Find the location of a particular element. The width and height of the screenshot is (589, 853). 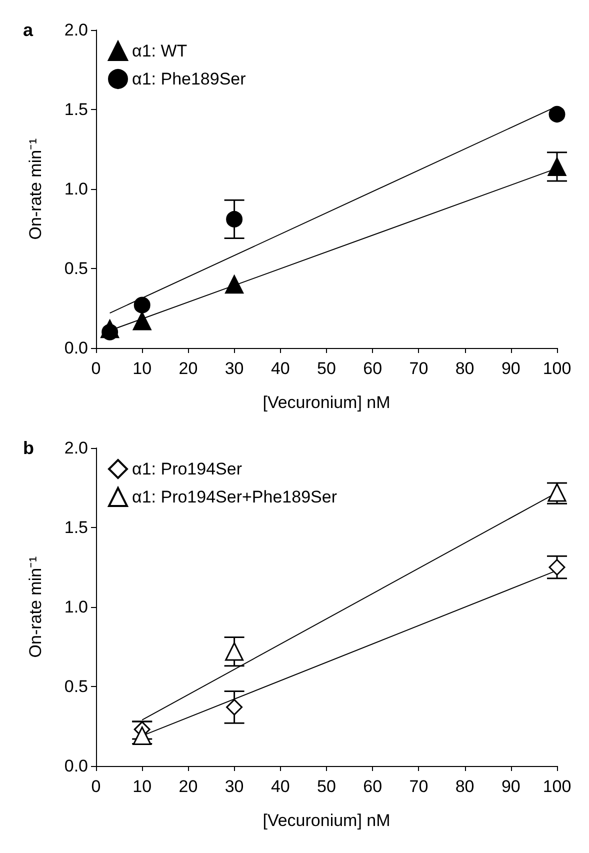

legend-label: α1: WT is located at coordinates (160, 51).